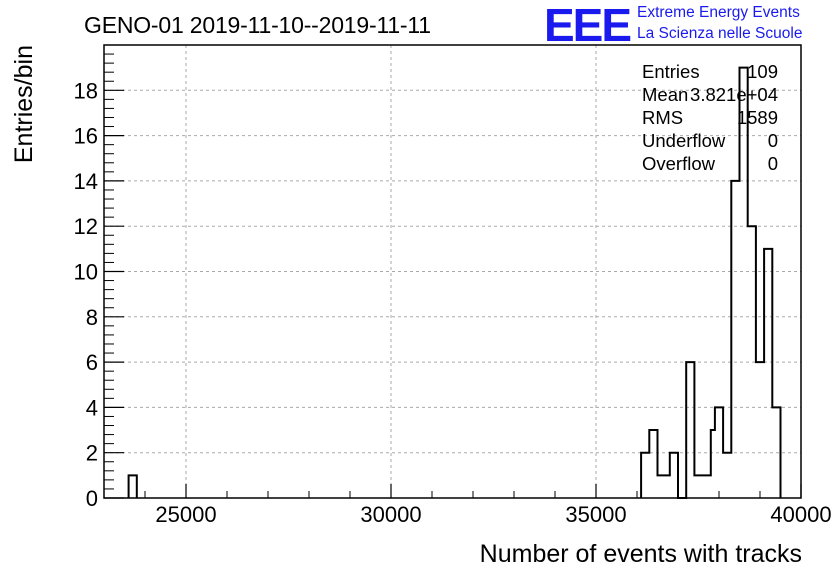  Describe the element at coordinates (720, 33) in the screenshot. I see `logo-line-2: La Scienza nelle Scuole` at that location.